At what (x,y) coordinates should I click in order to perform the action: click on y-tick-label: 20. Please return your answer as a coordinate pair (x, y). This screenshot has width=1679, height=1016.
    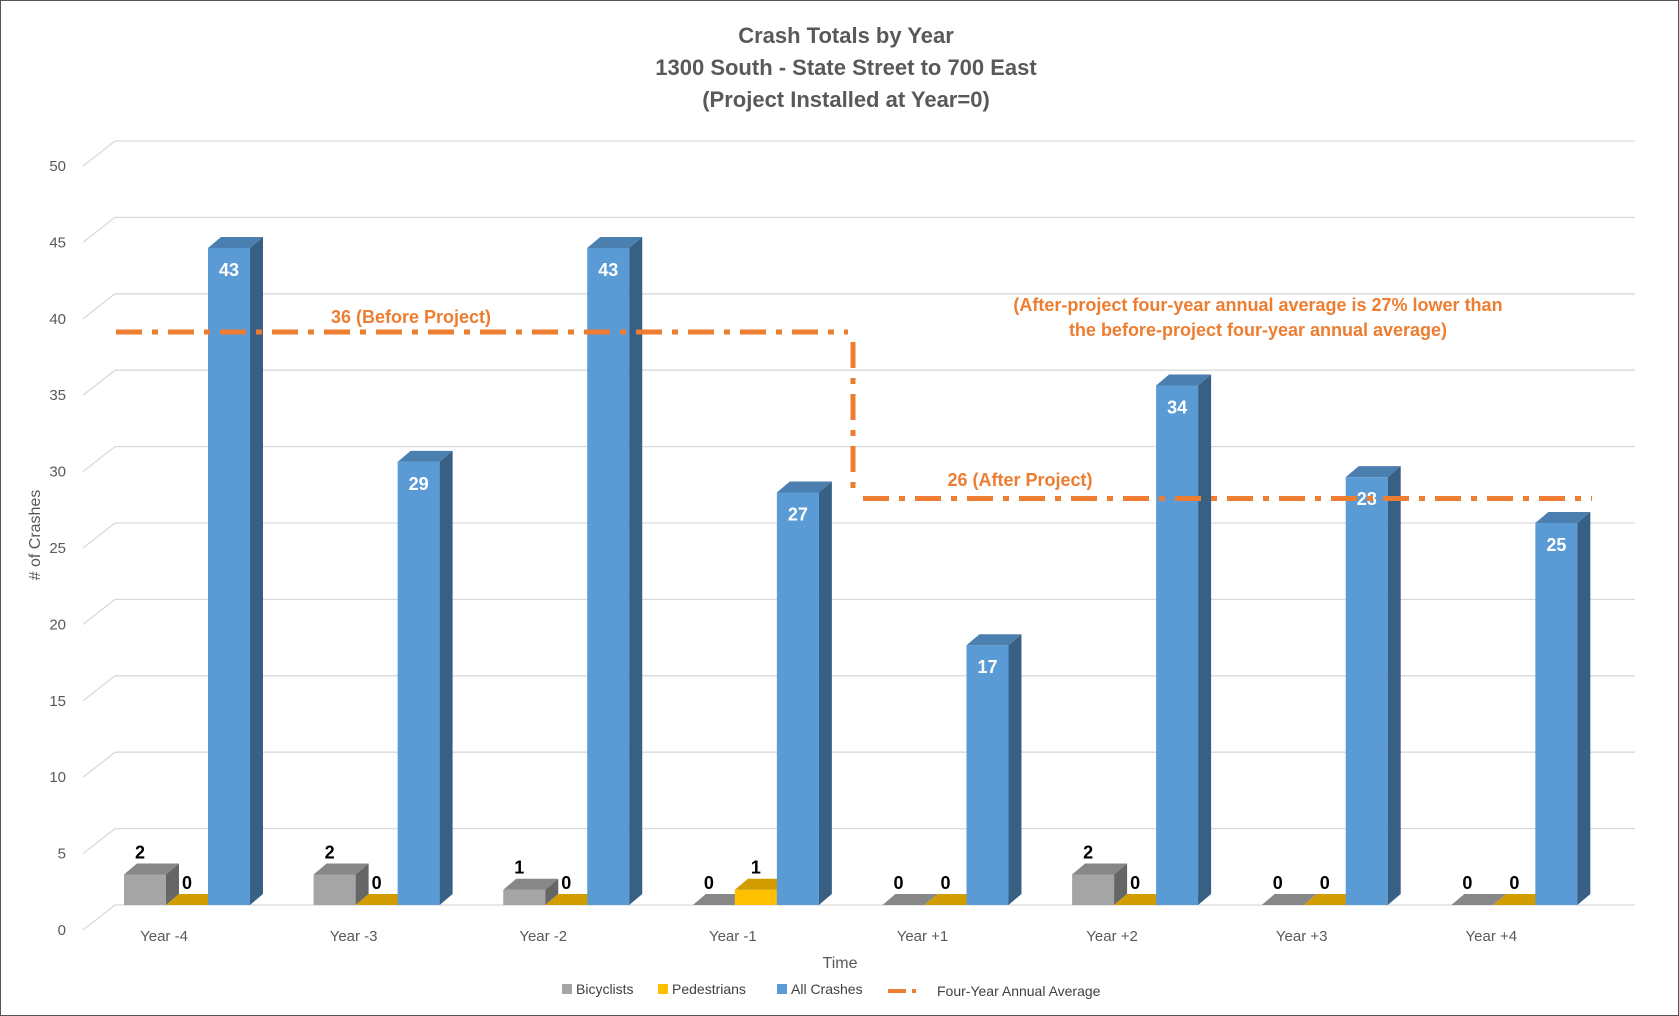
    Looking at the image, I should click on (57, 624).